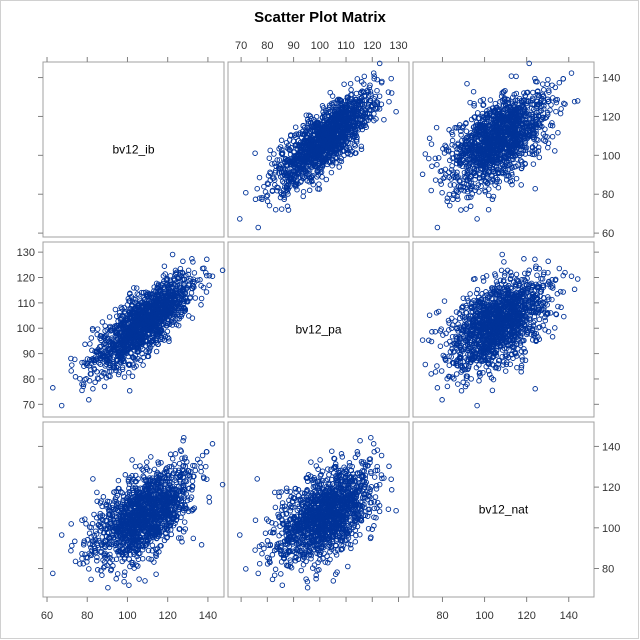 The image size is (640, 640). I want to click on panel-bv12_pa-bv12_pa, so click(318, 329).